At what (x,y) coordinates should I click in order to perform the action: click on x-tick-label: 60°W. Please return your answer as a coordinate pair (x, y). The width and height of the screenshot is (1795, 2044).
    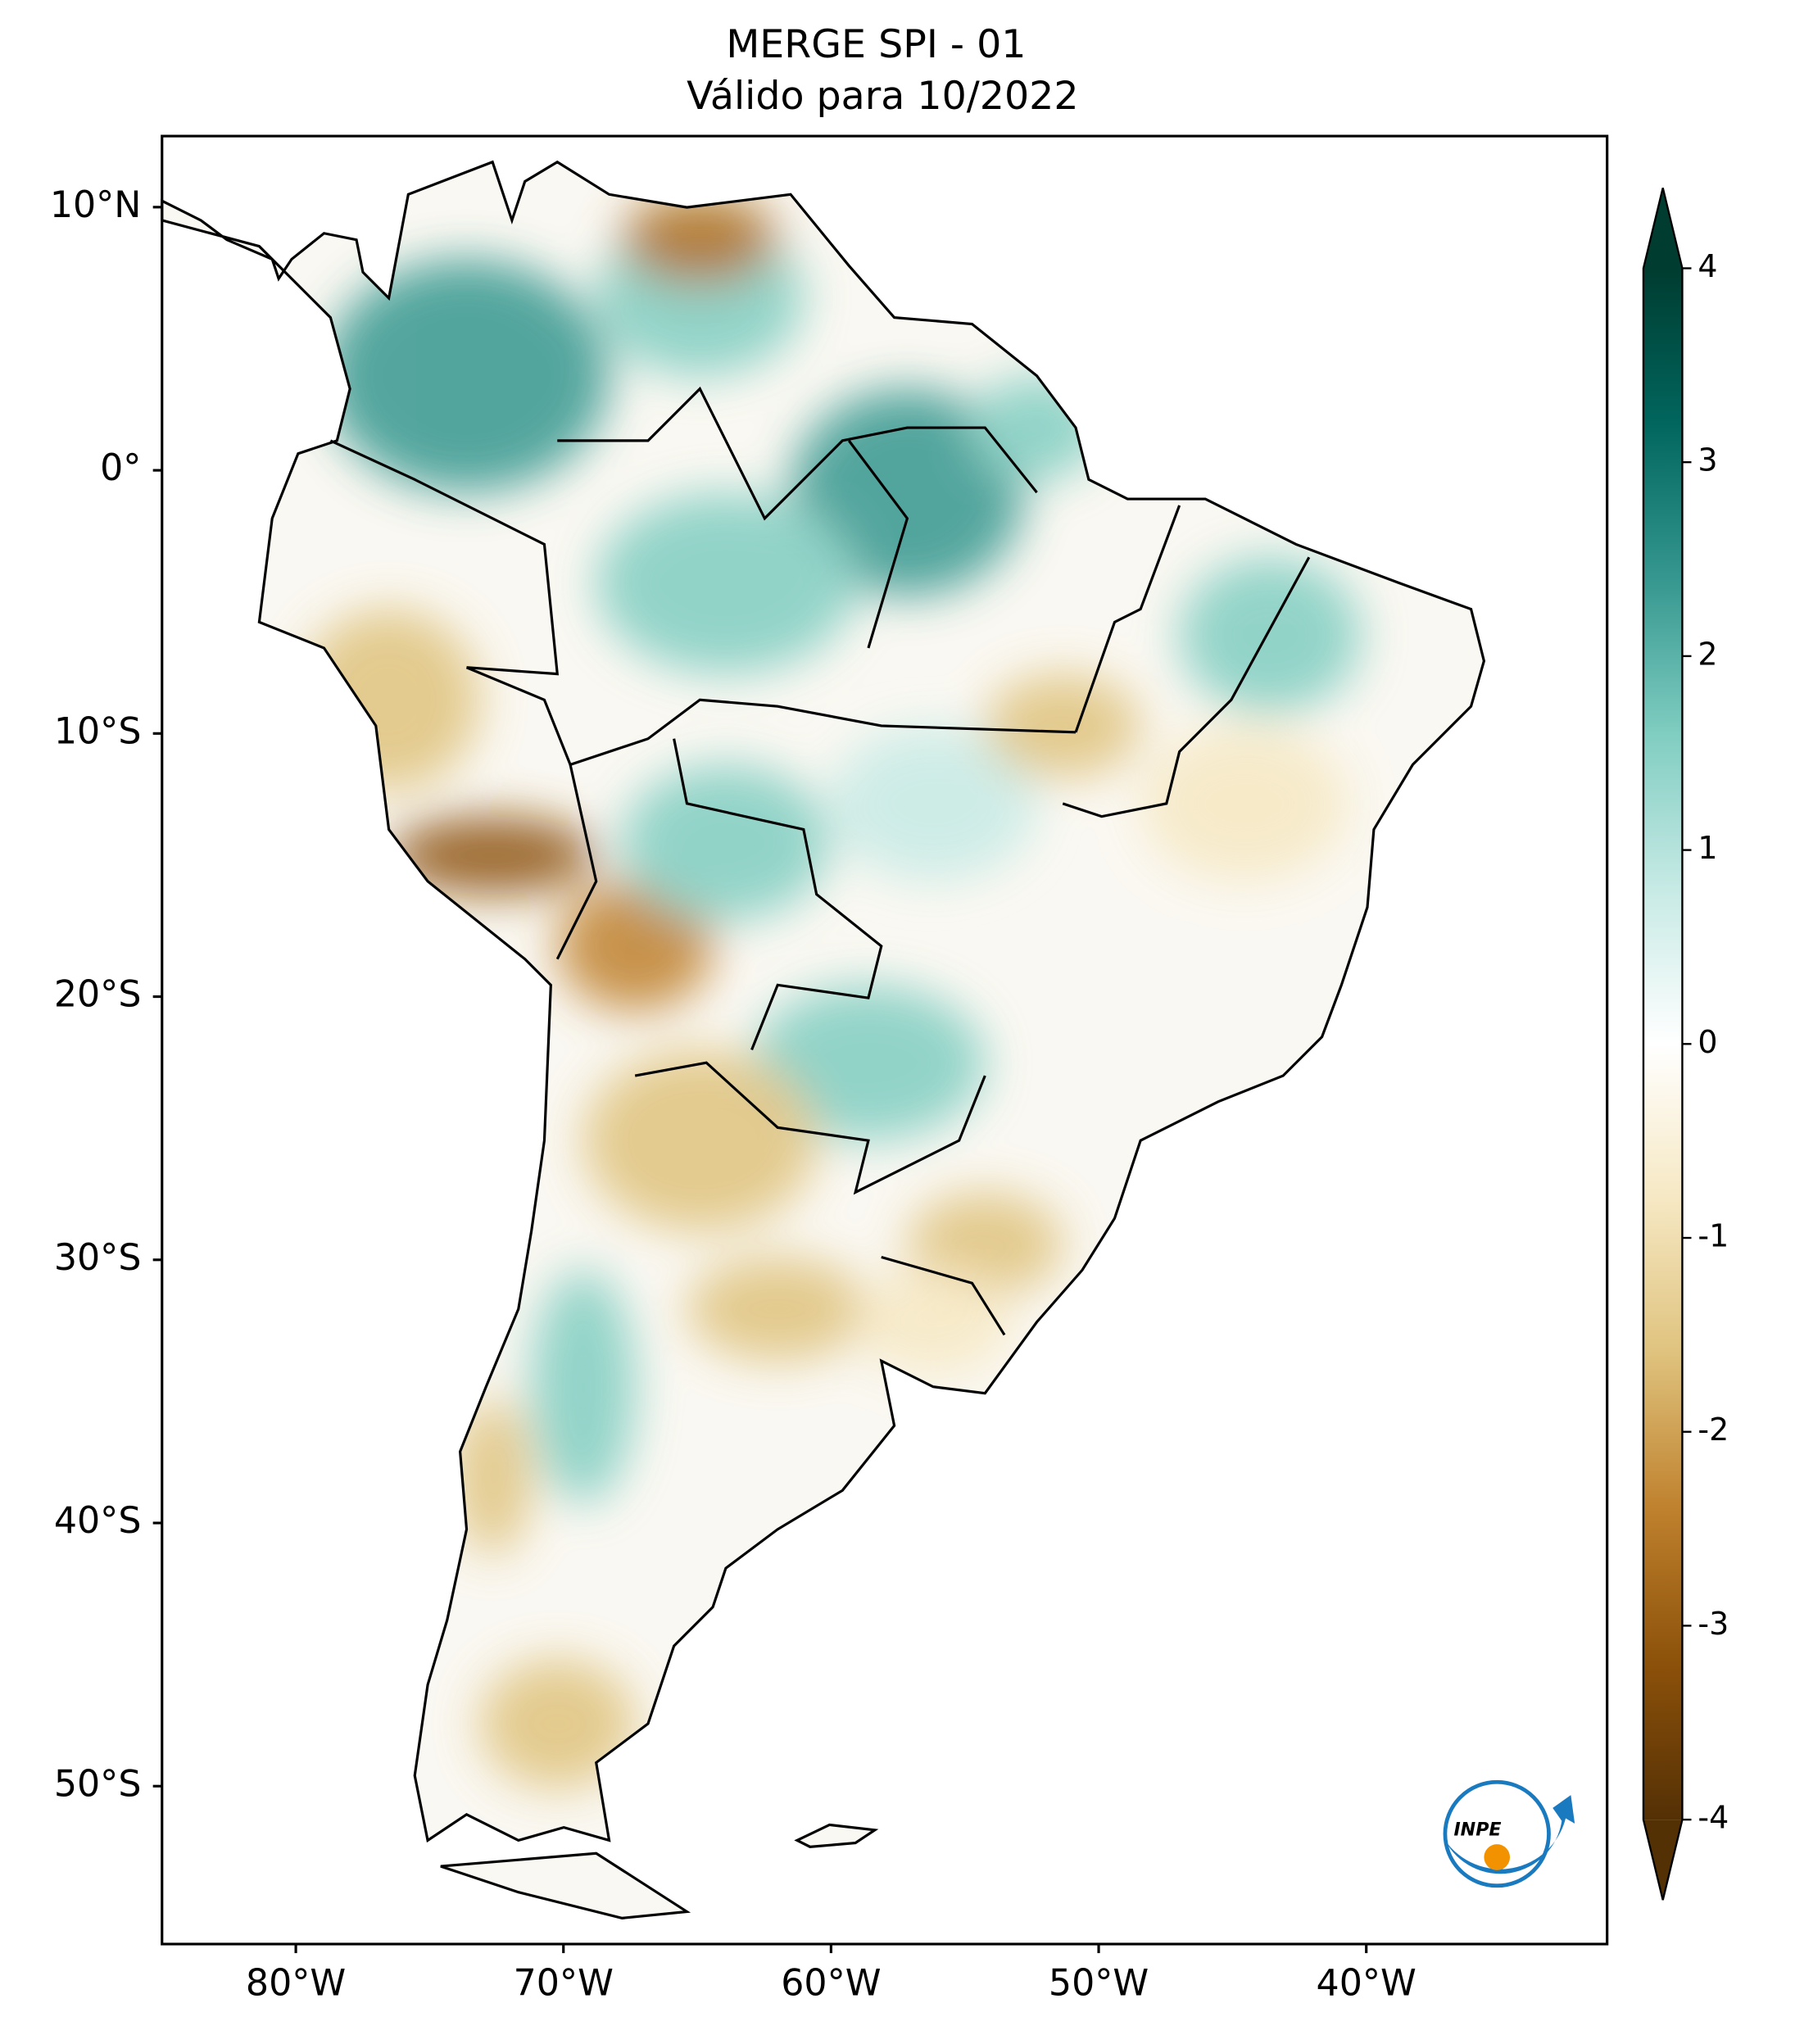
    Looking at the image, I should click on (831, 1984).